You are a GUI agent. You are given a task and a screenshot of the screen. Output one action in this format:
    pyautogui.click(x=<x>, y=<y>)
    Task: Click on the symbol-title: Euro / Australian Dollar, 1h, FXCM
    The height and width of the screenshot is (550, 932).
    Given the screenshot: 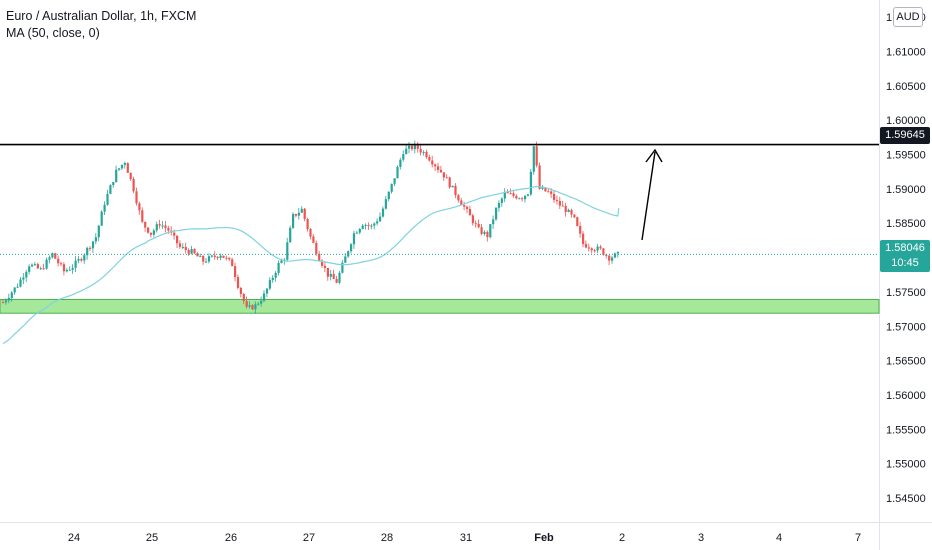 What is the action you would take?
    pyautogui.click(x=101, y=16)
    